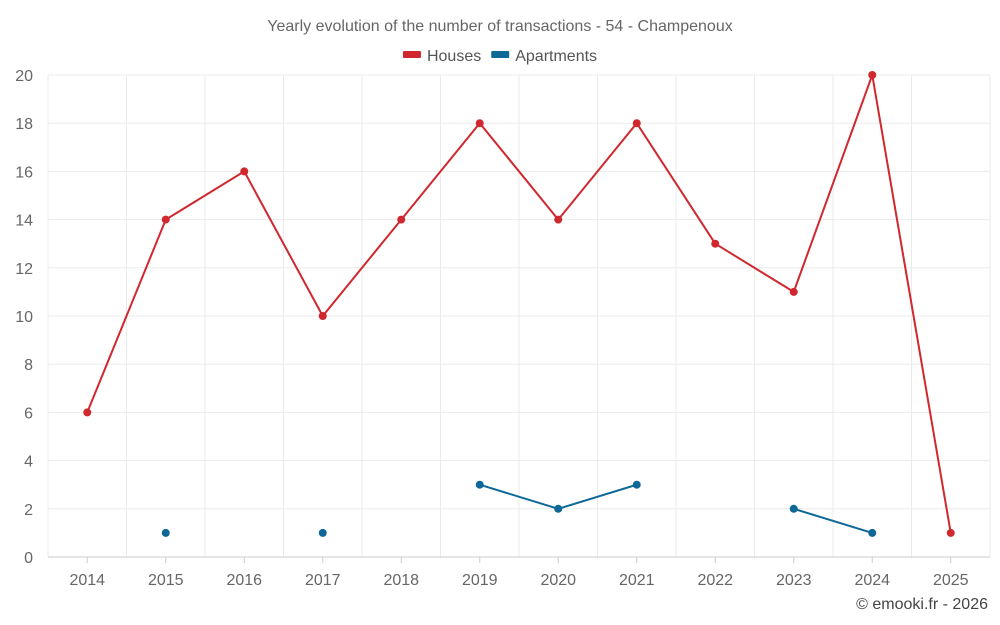 This screenshot has height=625, width=1000. I want to click on x-tick-label: 2014, so click(87, 580).